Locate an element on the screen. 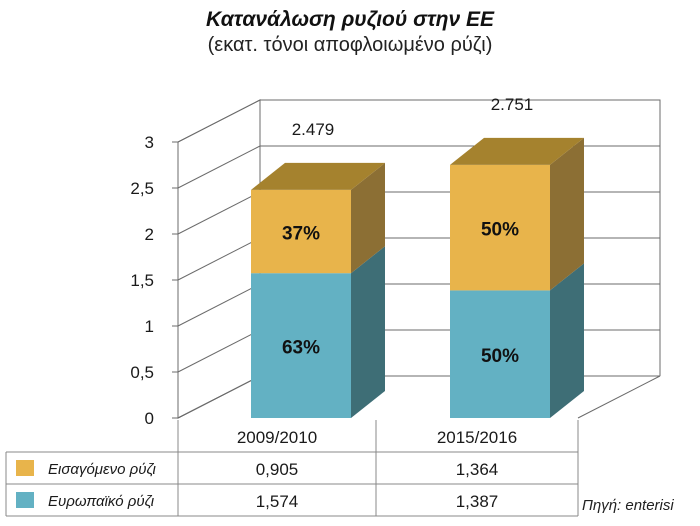 This screenshot has height=526, width=700. legend-label: Ευρωπαϊκό ρύζι is located at coordinates (101, 501).